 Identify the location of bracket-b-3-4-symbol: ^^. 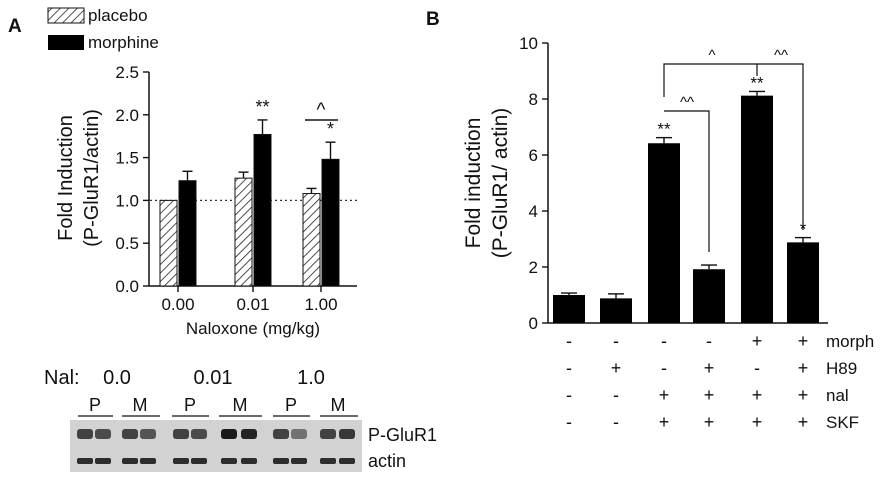
(687, 102).